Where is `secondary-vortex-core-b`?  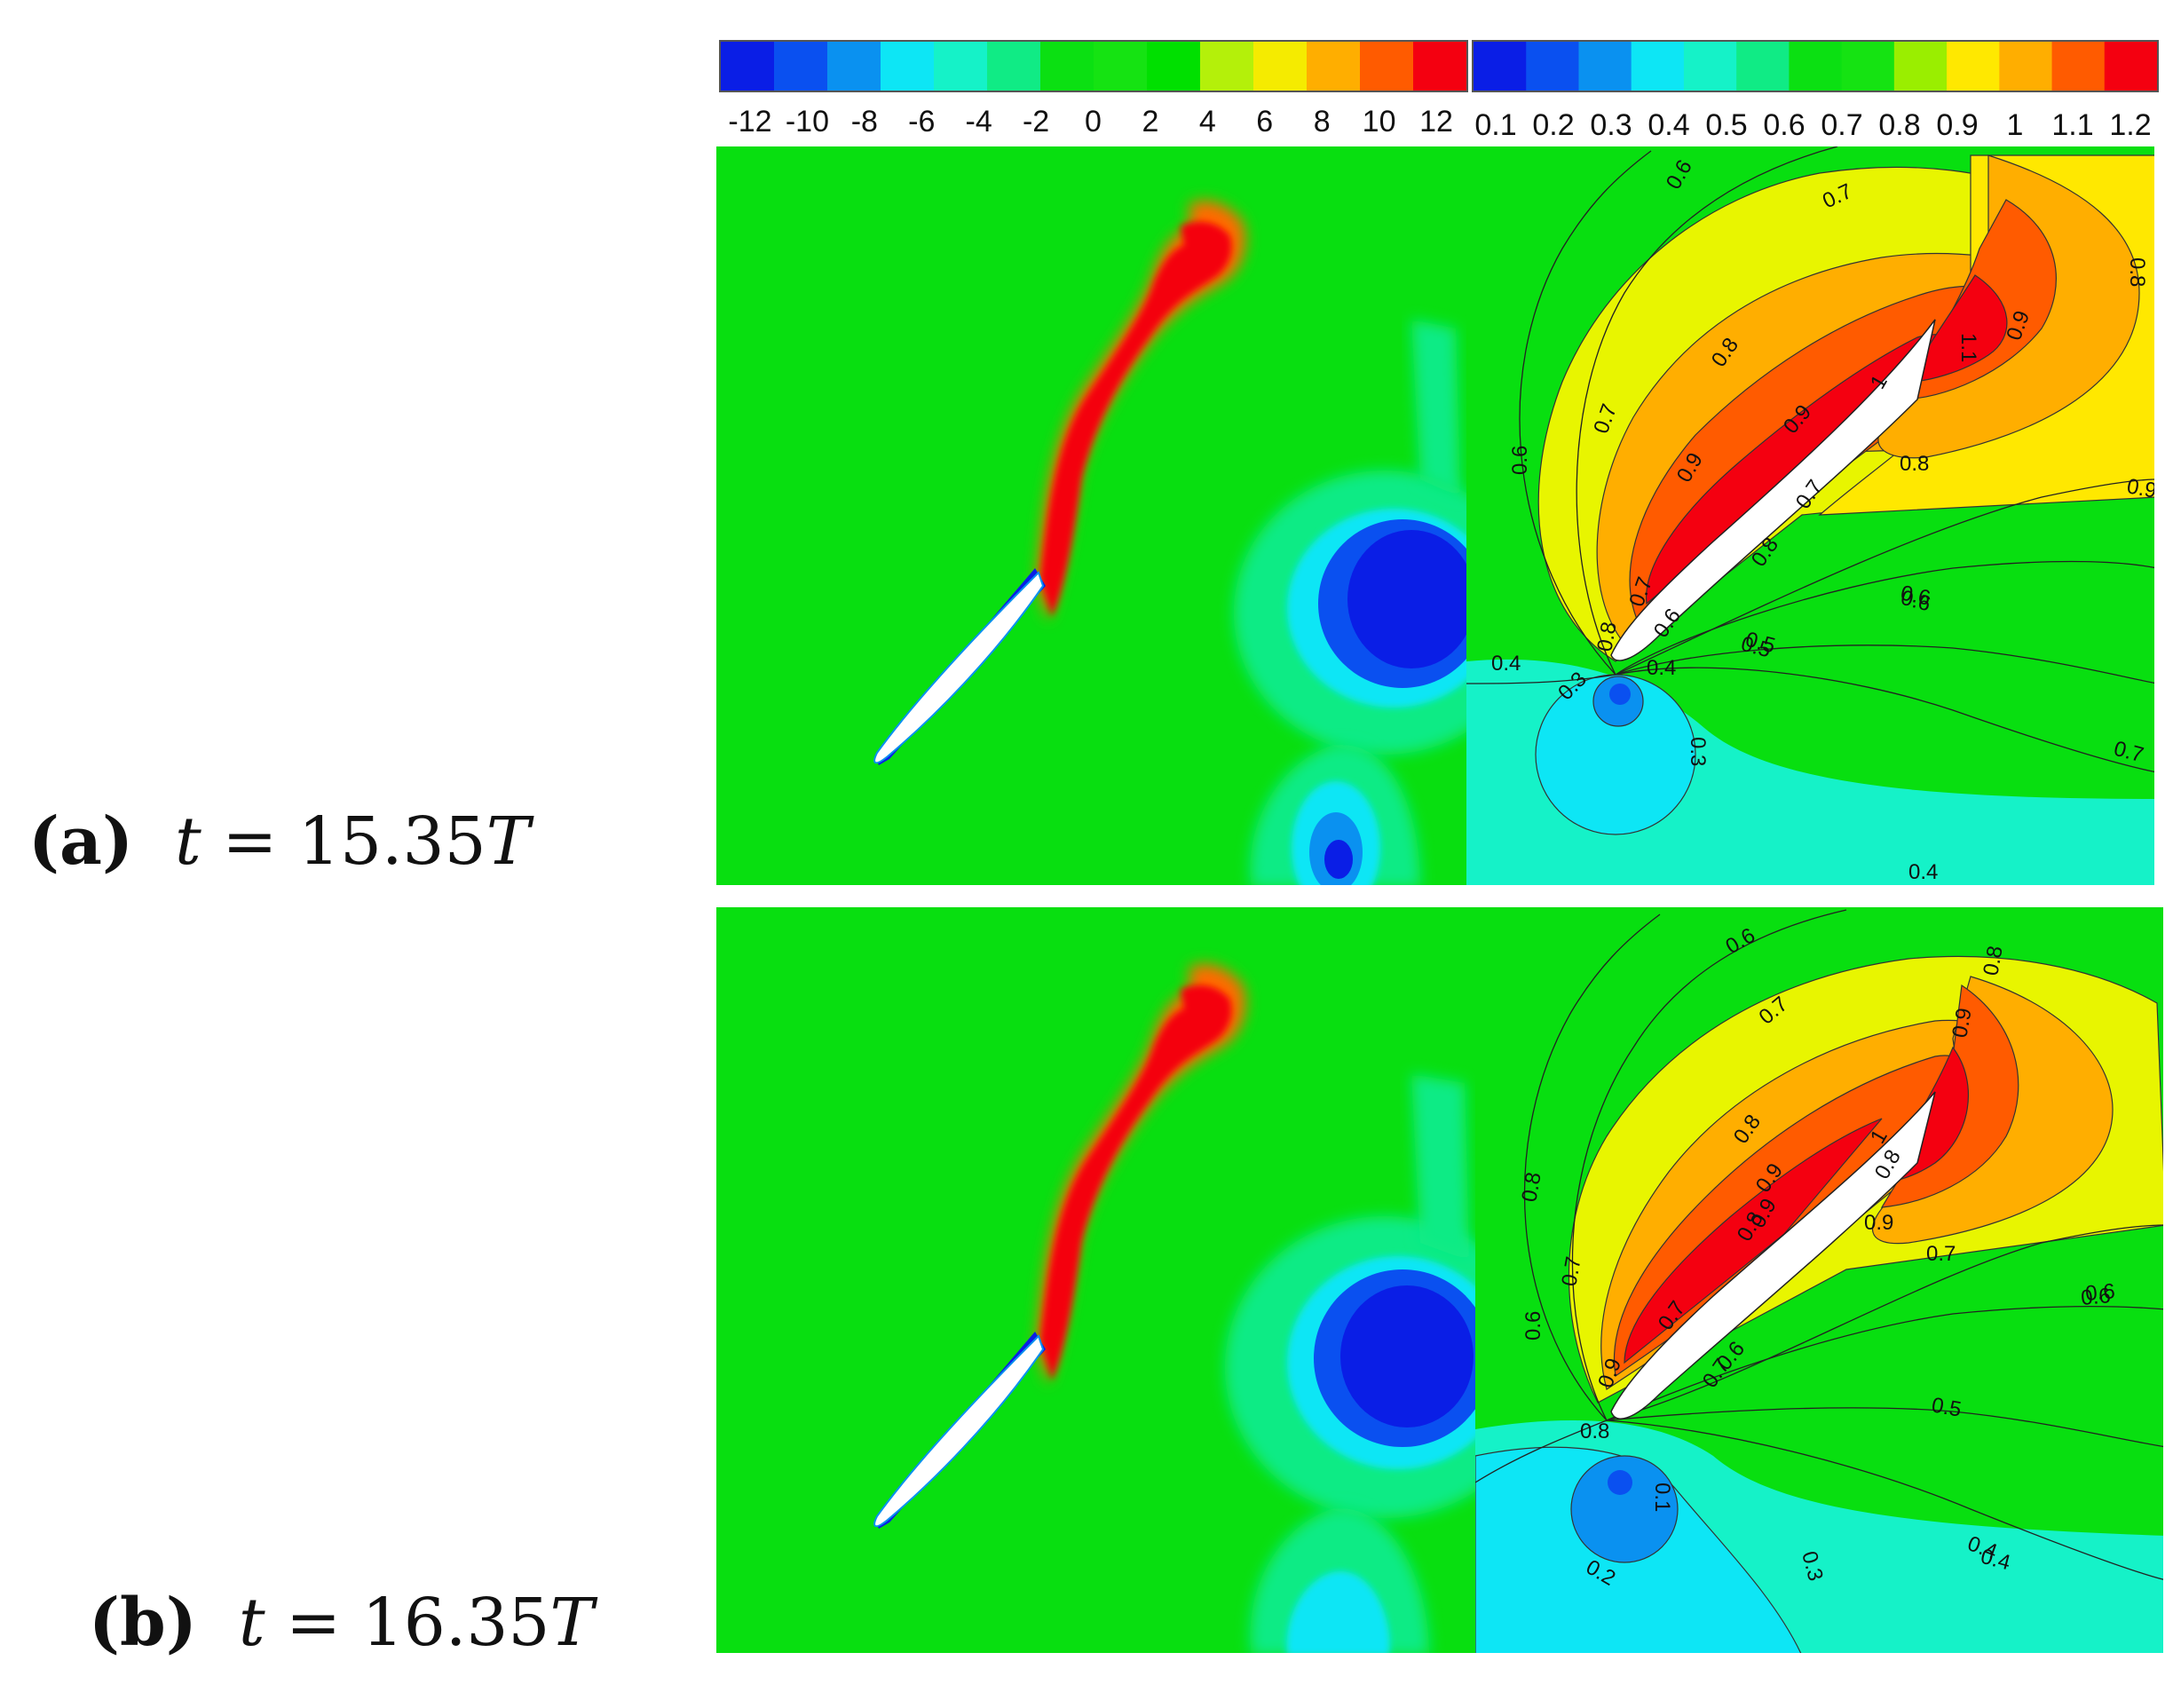 secondary-vortex-core-b is located at coordinates (1338, 1612).